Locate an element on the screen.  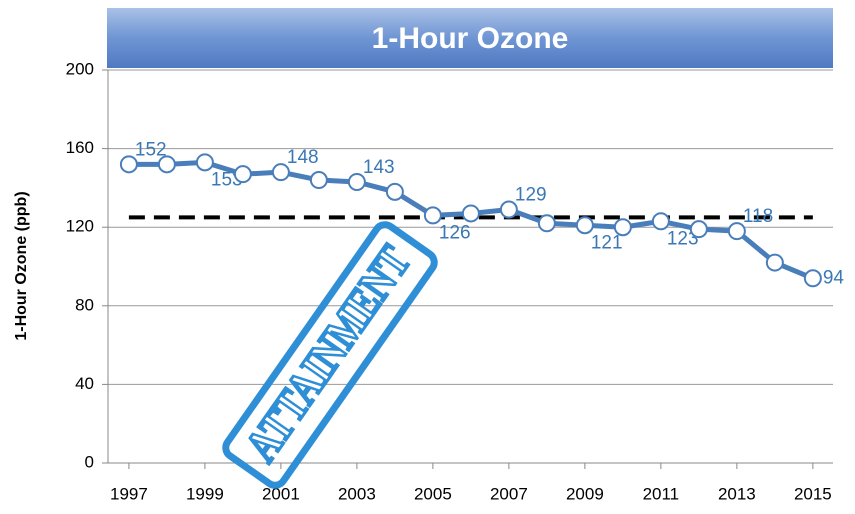
x-tick-label: 2003 is located at coordinates (357, 493).